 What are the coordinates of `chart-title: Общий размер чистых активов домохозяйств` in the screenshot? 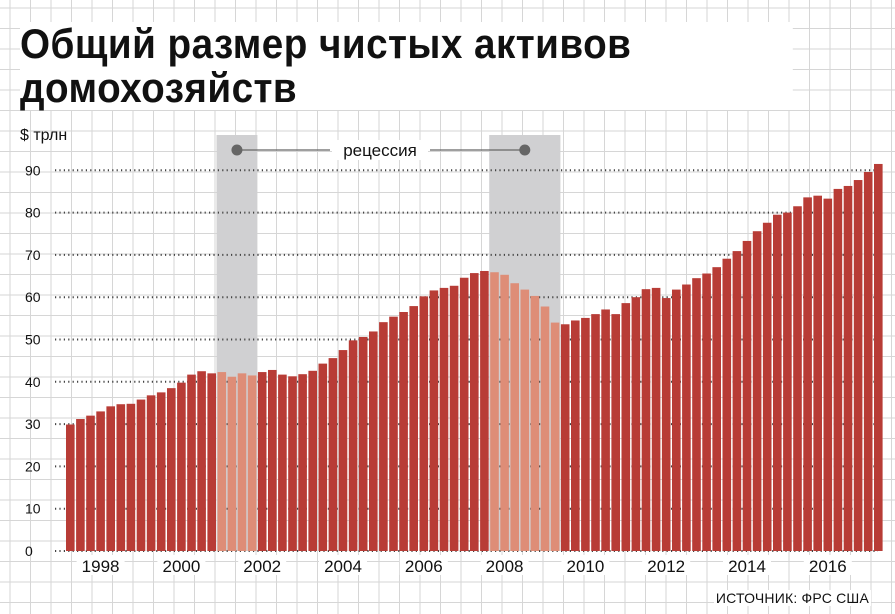 It's located at (406, 66).